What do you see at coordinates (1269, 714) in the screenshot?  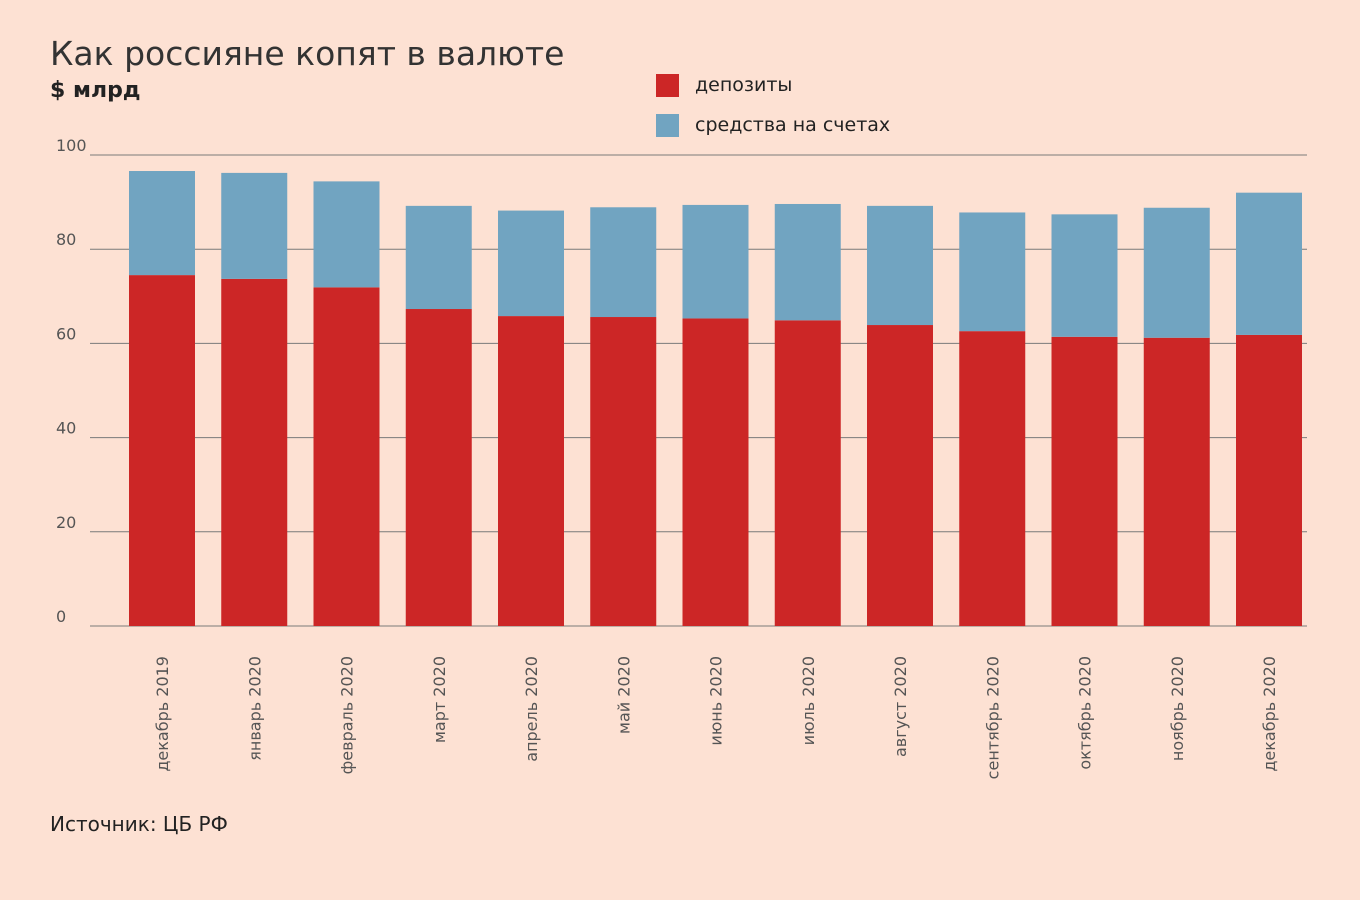 I see `x-tick-label: декабрь 2020` at bounding box center [1269, 714].